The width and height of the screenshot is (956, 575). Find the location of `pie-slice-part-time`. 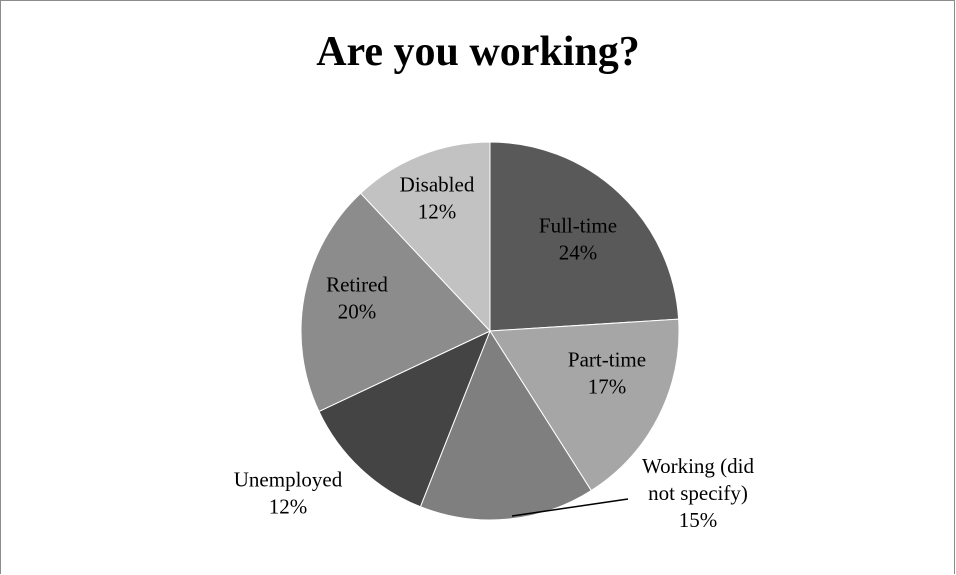

pie-slice-part-time is located at coordinates (584, 405).